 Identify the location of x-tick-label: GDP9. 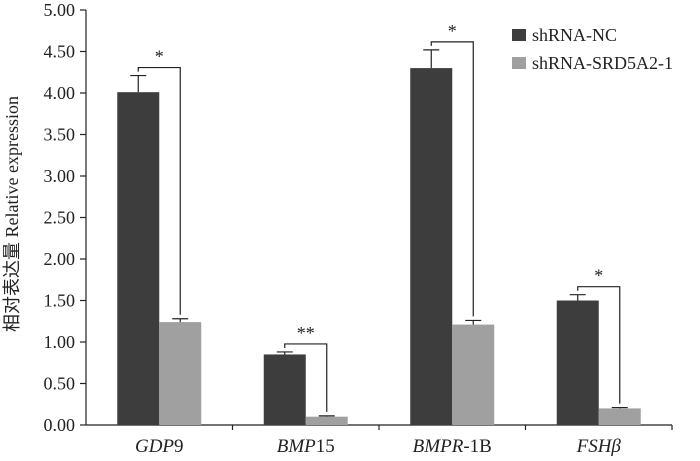
(159, 446).